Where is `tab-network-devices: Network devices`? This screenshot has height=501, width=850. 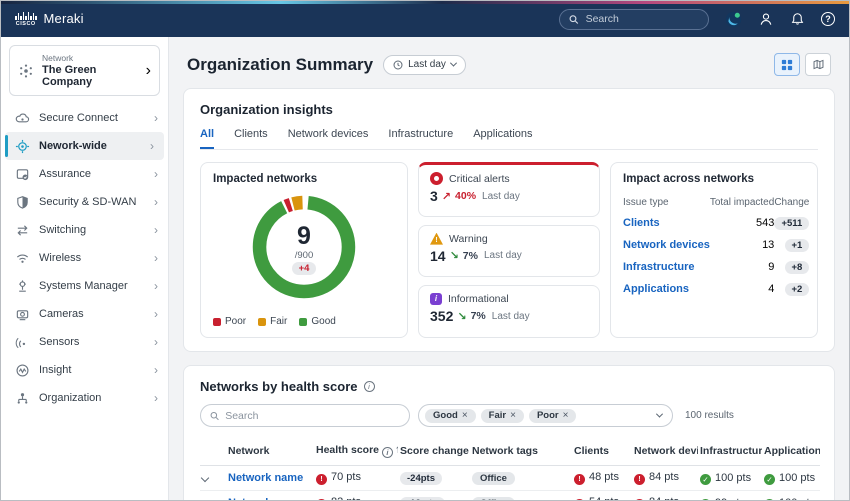 tab-network-devices: Network devices is located at coordinates (328, 134).